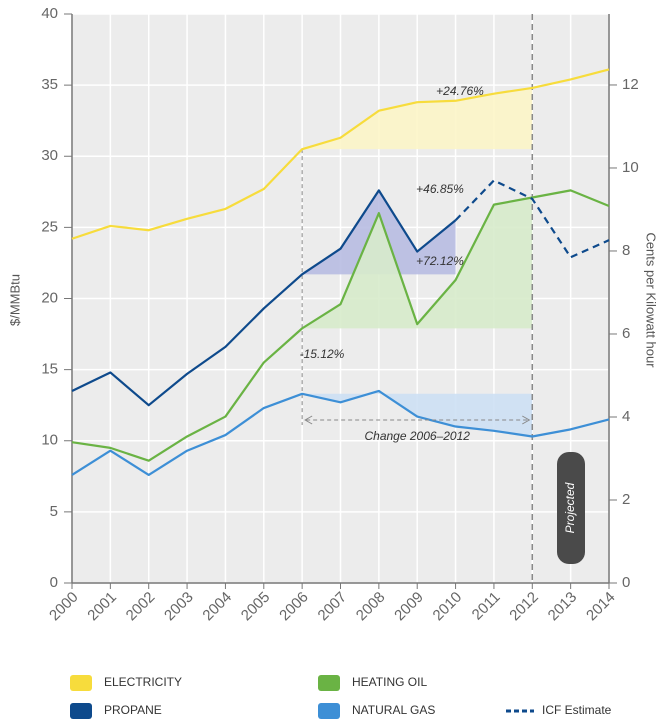 The height and width of the screenshot is (723, 659). What do you see at coordinates (322, 354) in the screenshot?
I see `annotation: -15.12%` at bounding box center [322, 354].